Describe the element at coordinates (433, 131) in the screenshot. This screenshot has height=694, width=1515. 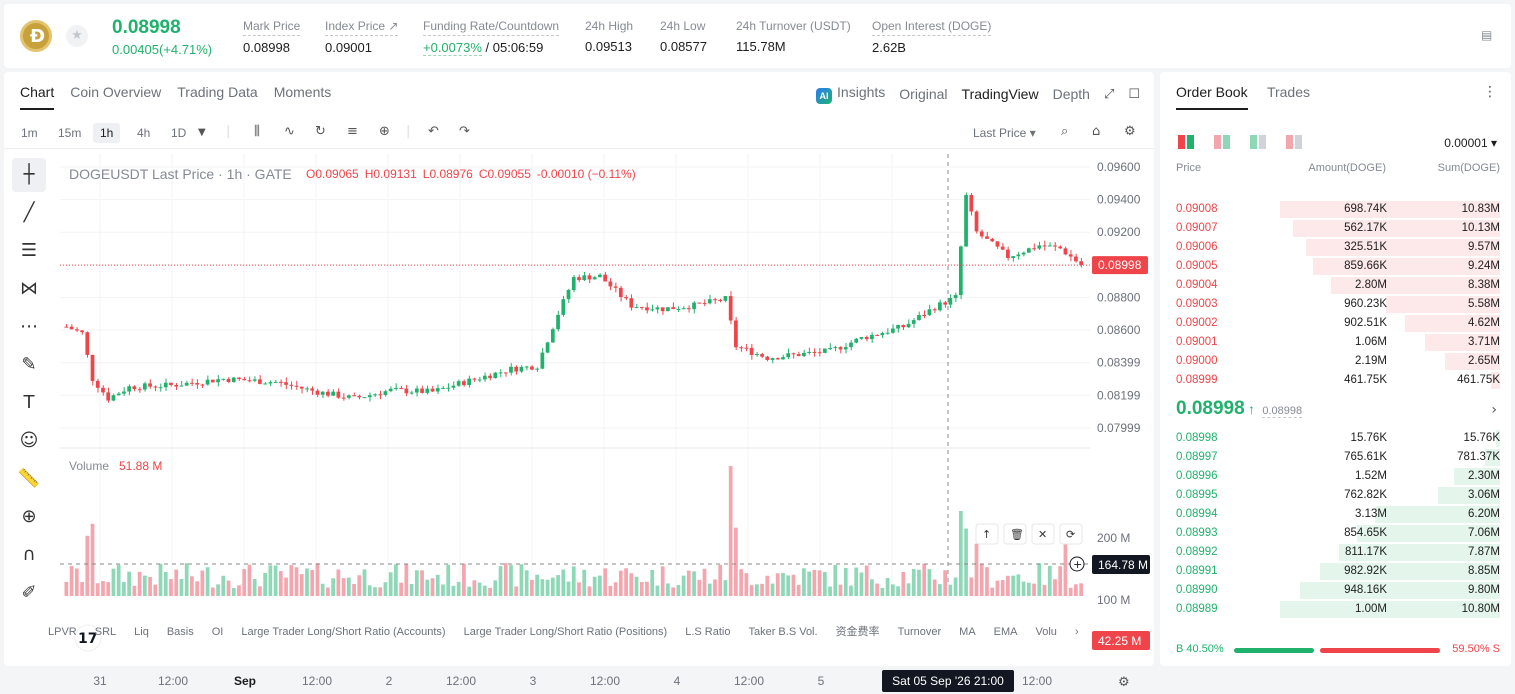
I see `undo-icon: ↶` at that location.